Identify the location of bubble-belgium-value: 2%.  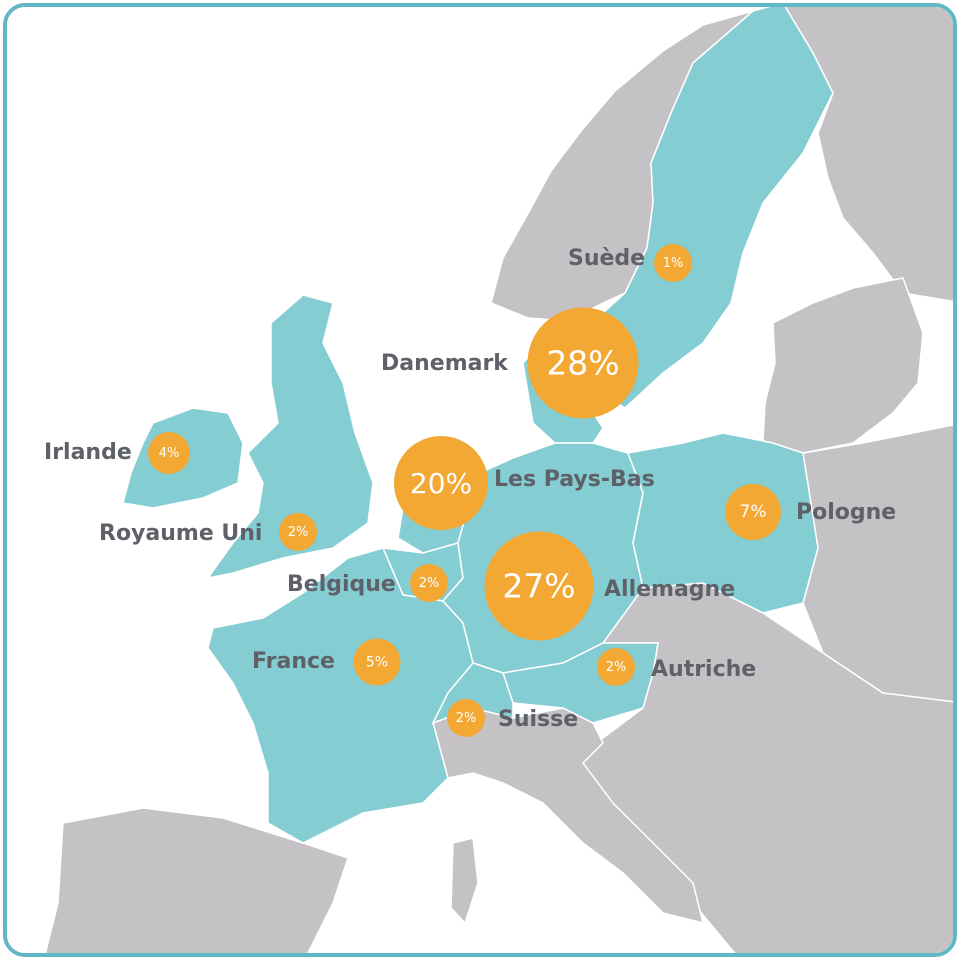
(429, 583).